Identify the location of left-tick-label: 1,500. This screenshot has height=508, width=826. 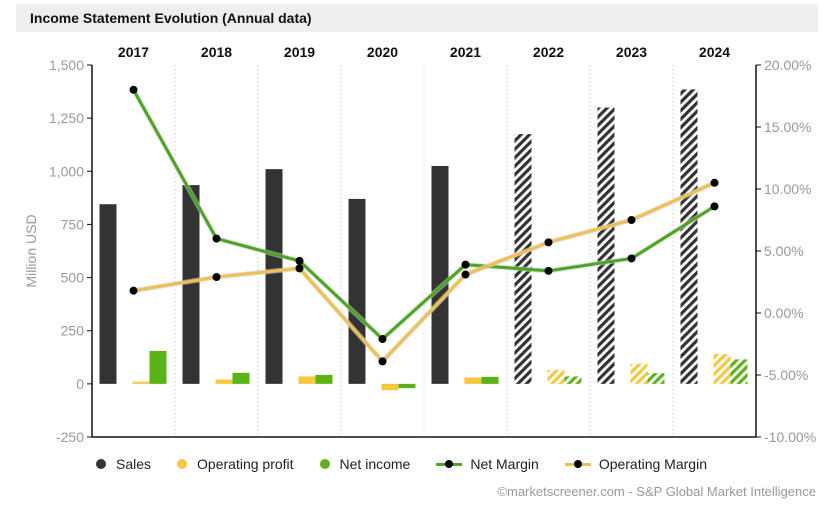
(66, 65).